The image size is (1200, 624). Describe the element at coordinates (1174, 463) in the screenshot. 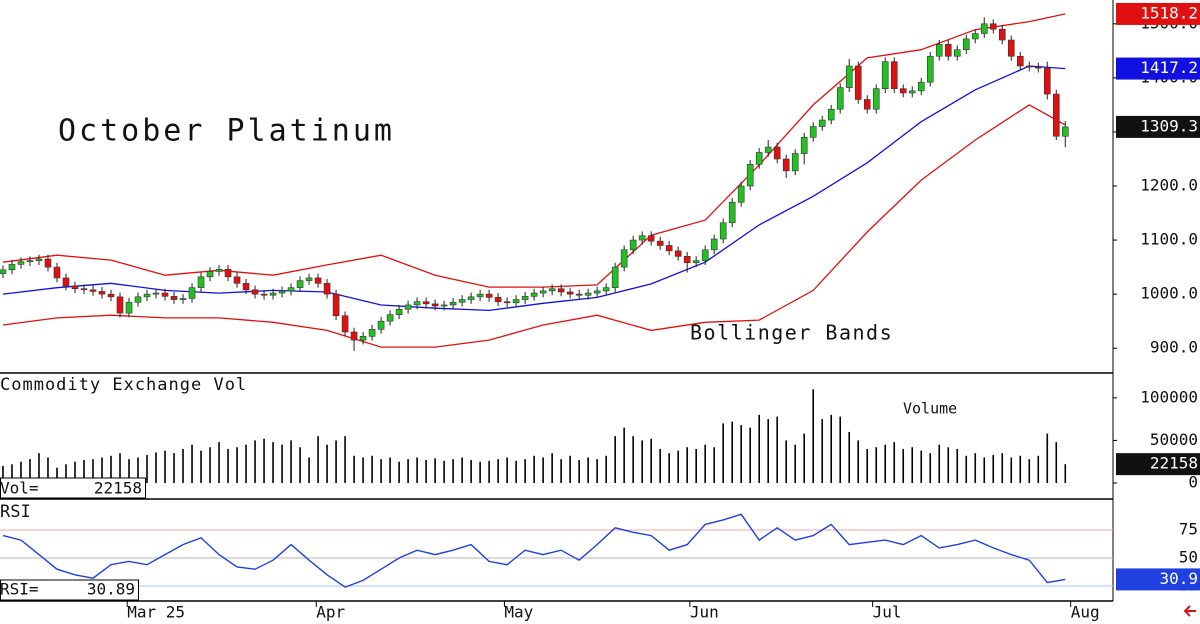

I see `last-volume-label: 22158` at that location.